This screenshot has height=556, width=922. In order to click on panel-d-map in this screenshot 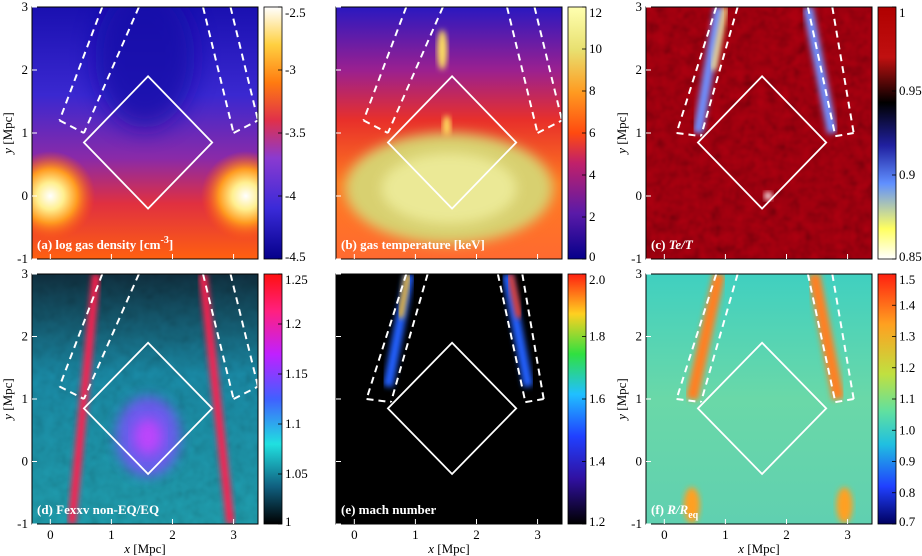, I will do `click(145, 399)`.